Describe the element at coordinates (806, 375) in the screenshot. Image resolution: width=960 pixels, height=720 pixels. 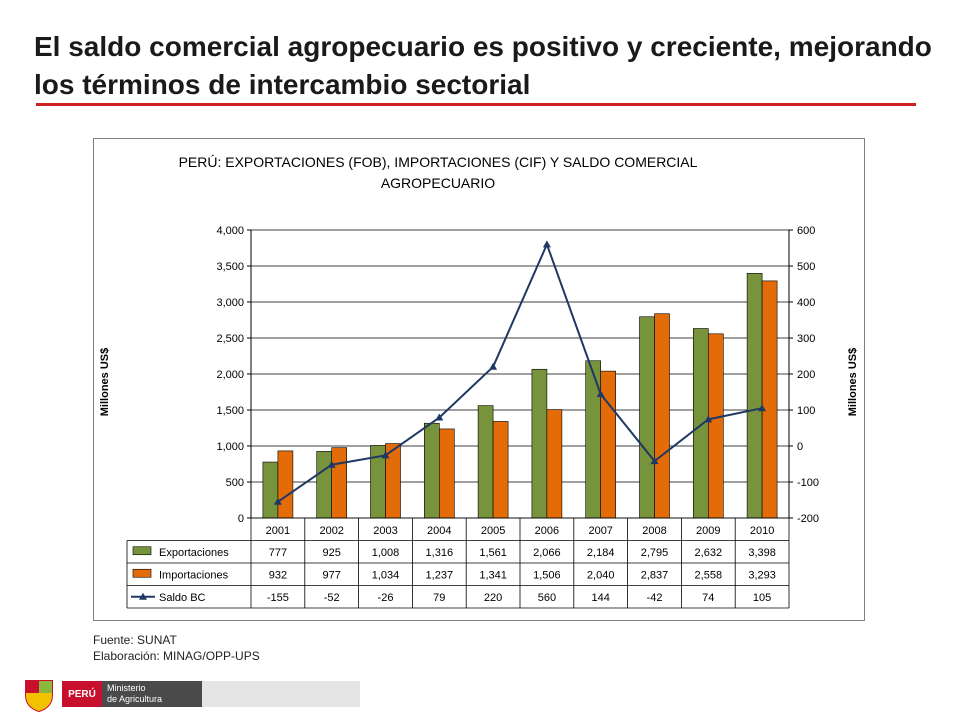
I see `y2-tick-label: 200` at that location.